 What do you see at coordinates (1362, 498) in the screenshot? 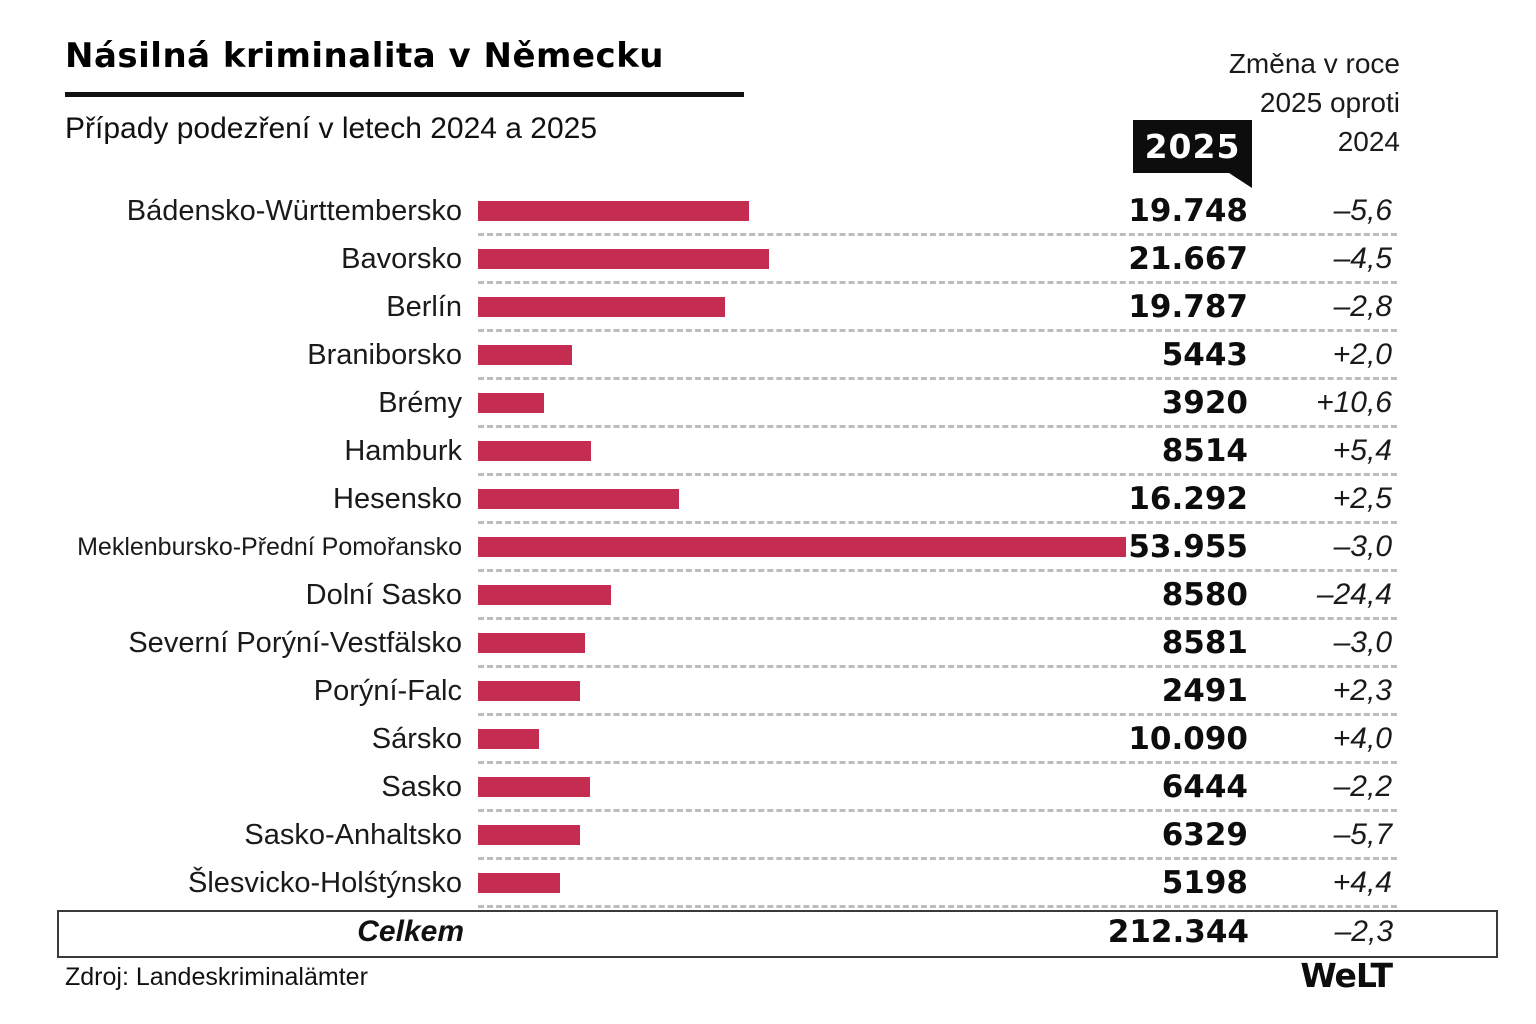
I see `row-change-pct: +2,5` at bounding box center [1362, 498].